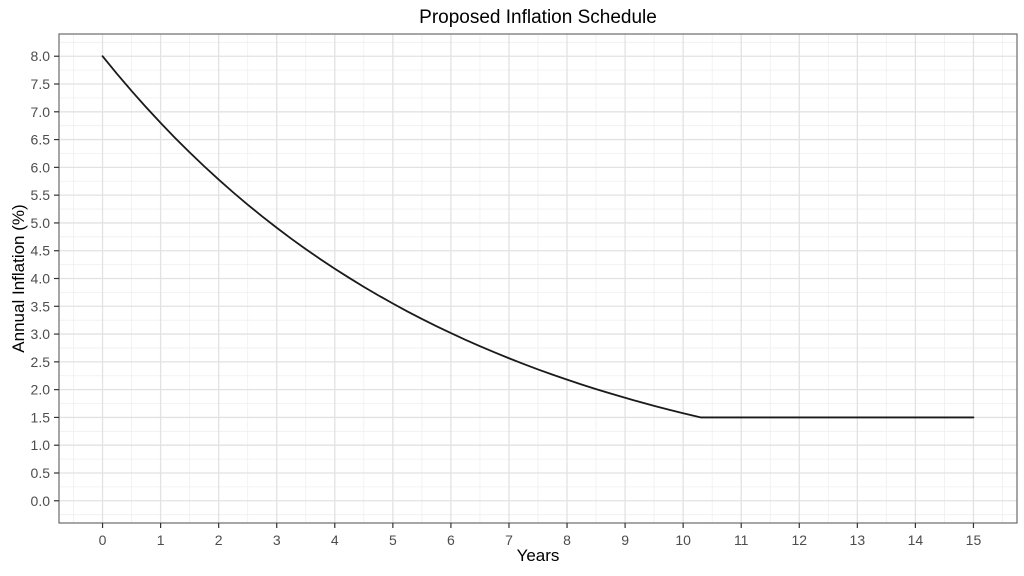 This screenshot has width=1024, height=576. What do you see at coordinates (41, 167) in the screenshot?
I see `y-axis-tick-label: 6.0` at bounding box center [41, 167].